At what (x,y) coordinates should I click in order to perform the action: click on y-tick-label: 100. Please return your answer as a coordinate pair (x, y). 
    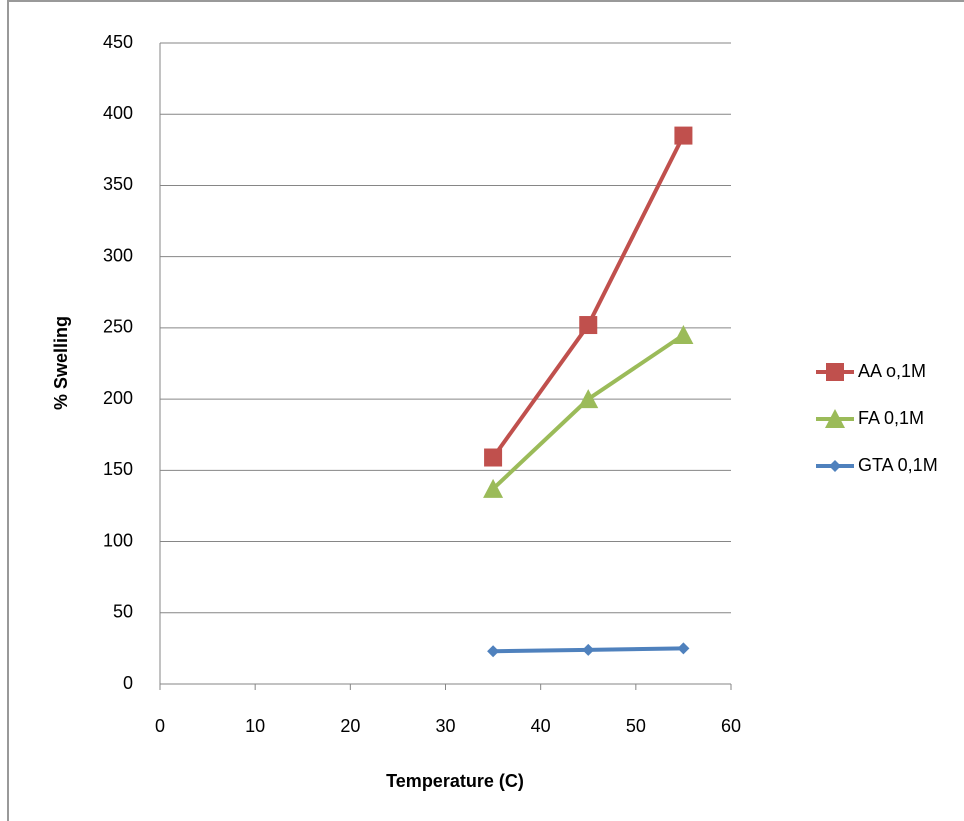
    Looking at the image, I should click on (118, 540).